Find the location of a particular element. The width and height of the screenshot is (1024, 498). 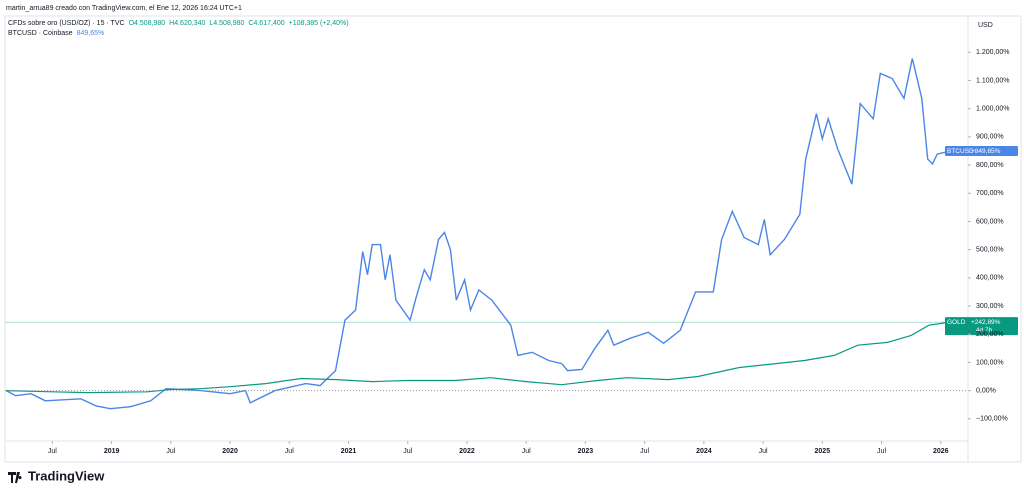

legend-field: +108,385 (+2,40%) is located at coordinates (319, 23).